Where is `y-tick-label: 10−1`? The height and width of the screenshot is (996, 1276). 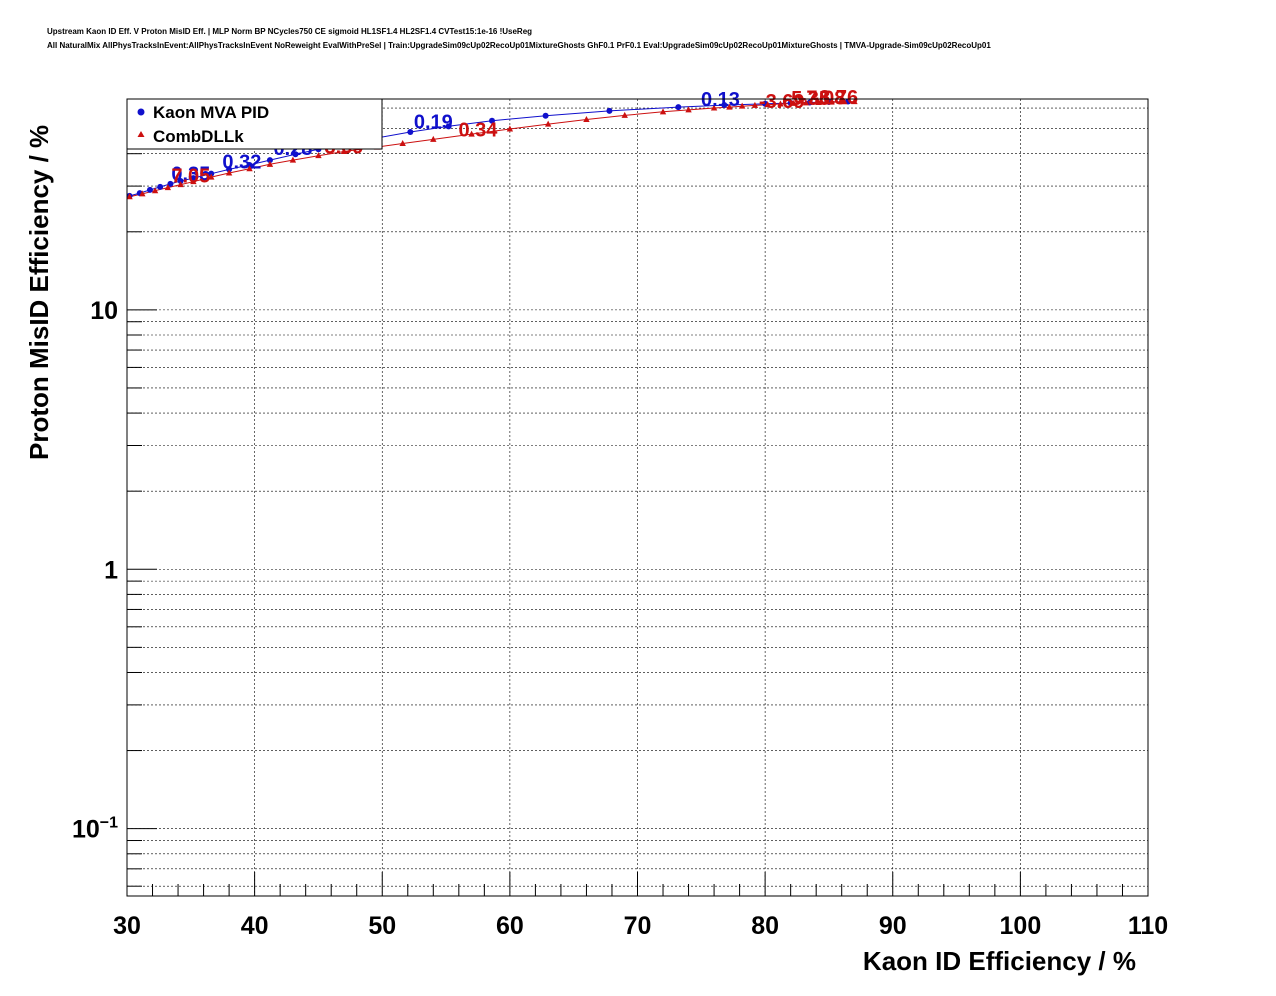
y-tick-label: 10−1 is located at coordinates (95, 829).